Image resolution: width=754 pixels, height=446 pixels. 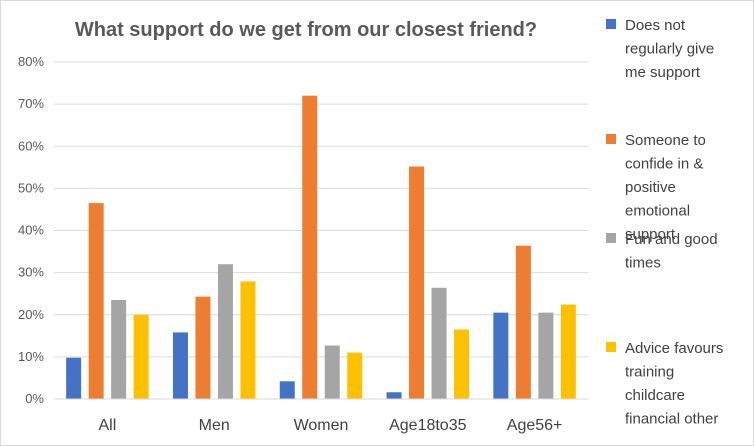 I want to click on y-tick-label: 50%, so click(x=31, y=187).